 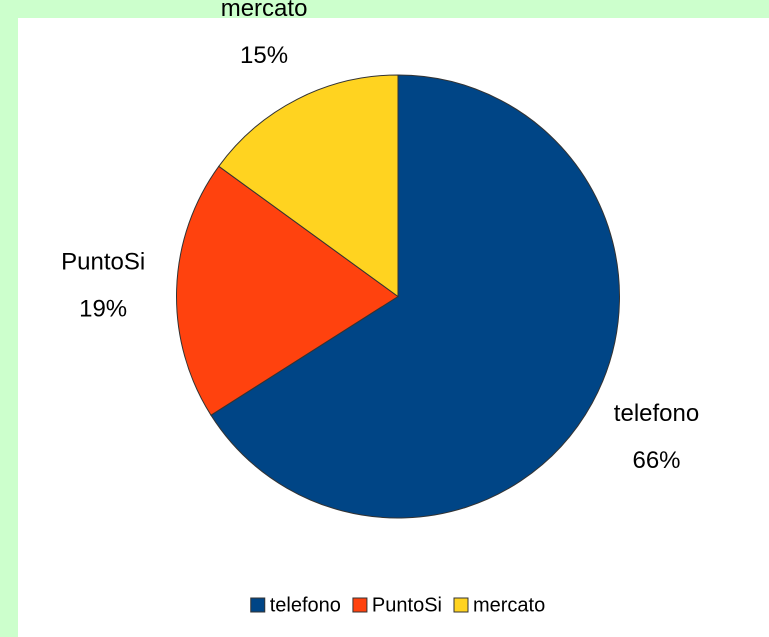 What do you see at coordinates (264, 11) in the screenshot?
I see `slice-category-label: mercato` at bounding box center [264, 11].